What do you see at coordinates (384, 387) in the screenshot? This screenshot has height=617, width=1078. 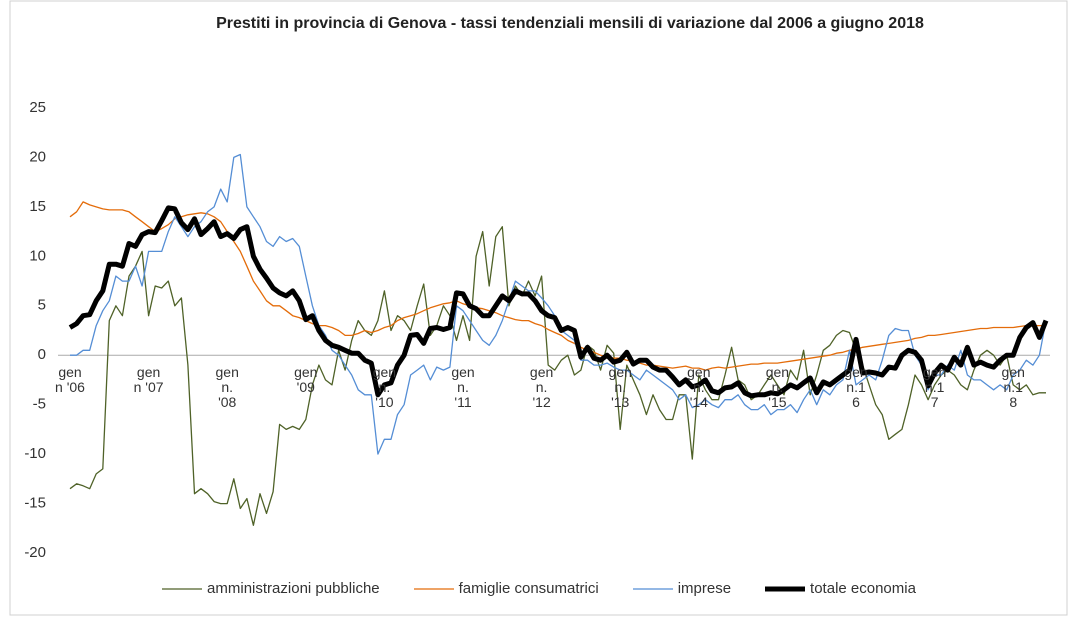 I see `x-tick-label: gen n. '10` at bounding box center [384, 387].